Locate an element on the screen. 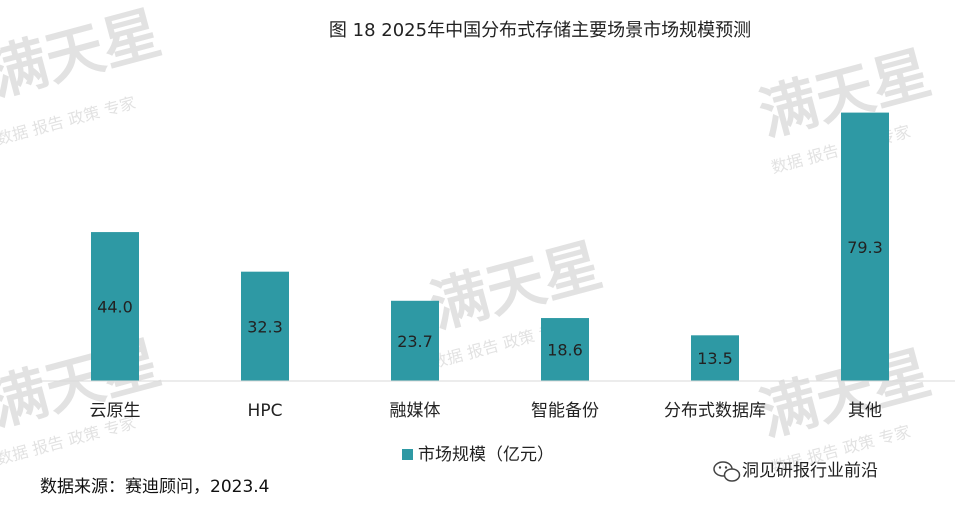 Image resolution: width=971 pixels, height=512 pixels. category-label: 融媒体 is located at coordinates (415, 411).